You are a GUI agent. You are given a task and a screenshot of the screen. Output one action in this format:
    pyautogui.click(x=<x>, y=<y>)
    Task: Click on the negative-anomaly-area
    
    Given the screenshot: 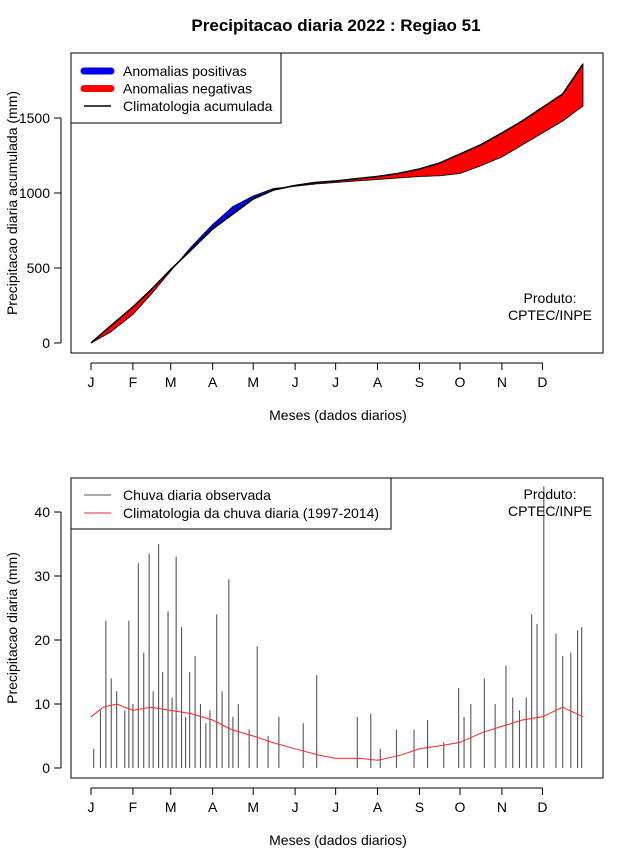 What is the action you would take?
    pyautogui.click(x=435, y=125)
    